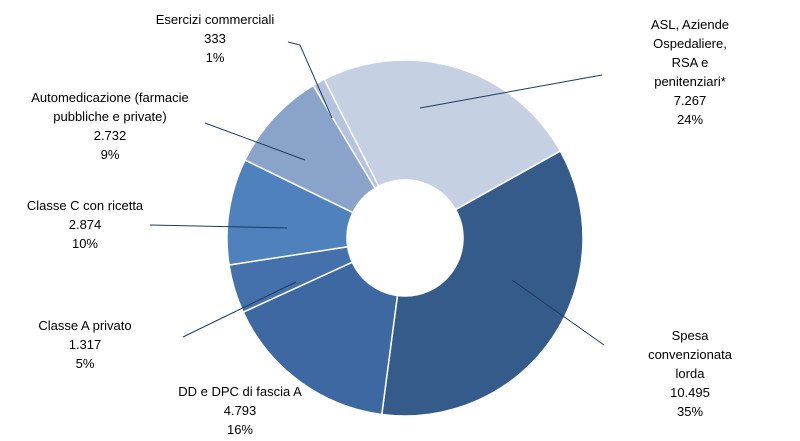 The width and height of the screenshot is (800, 441). What do you see at coordinates (690, 354) in the screenshot?
I see `category-label: Spesa convenzionata lorda` at bounding box center [690, 354].